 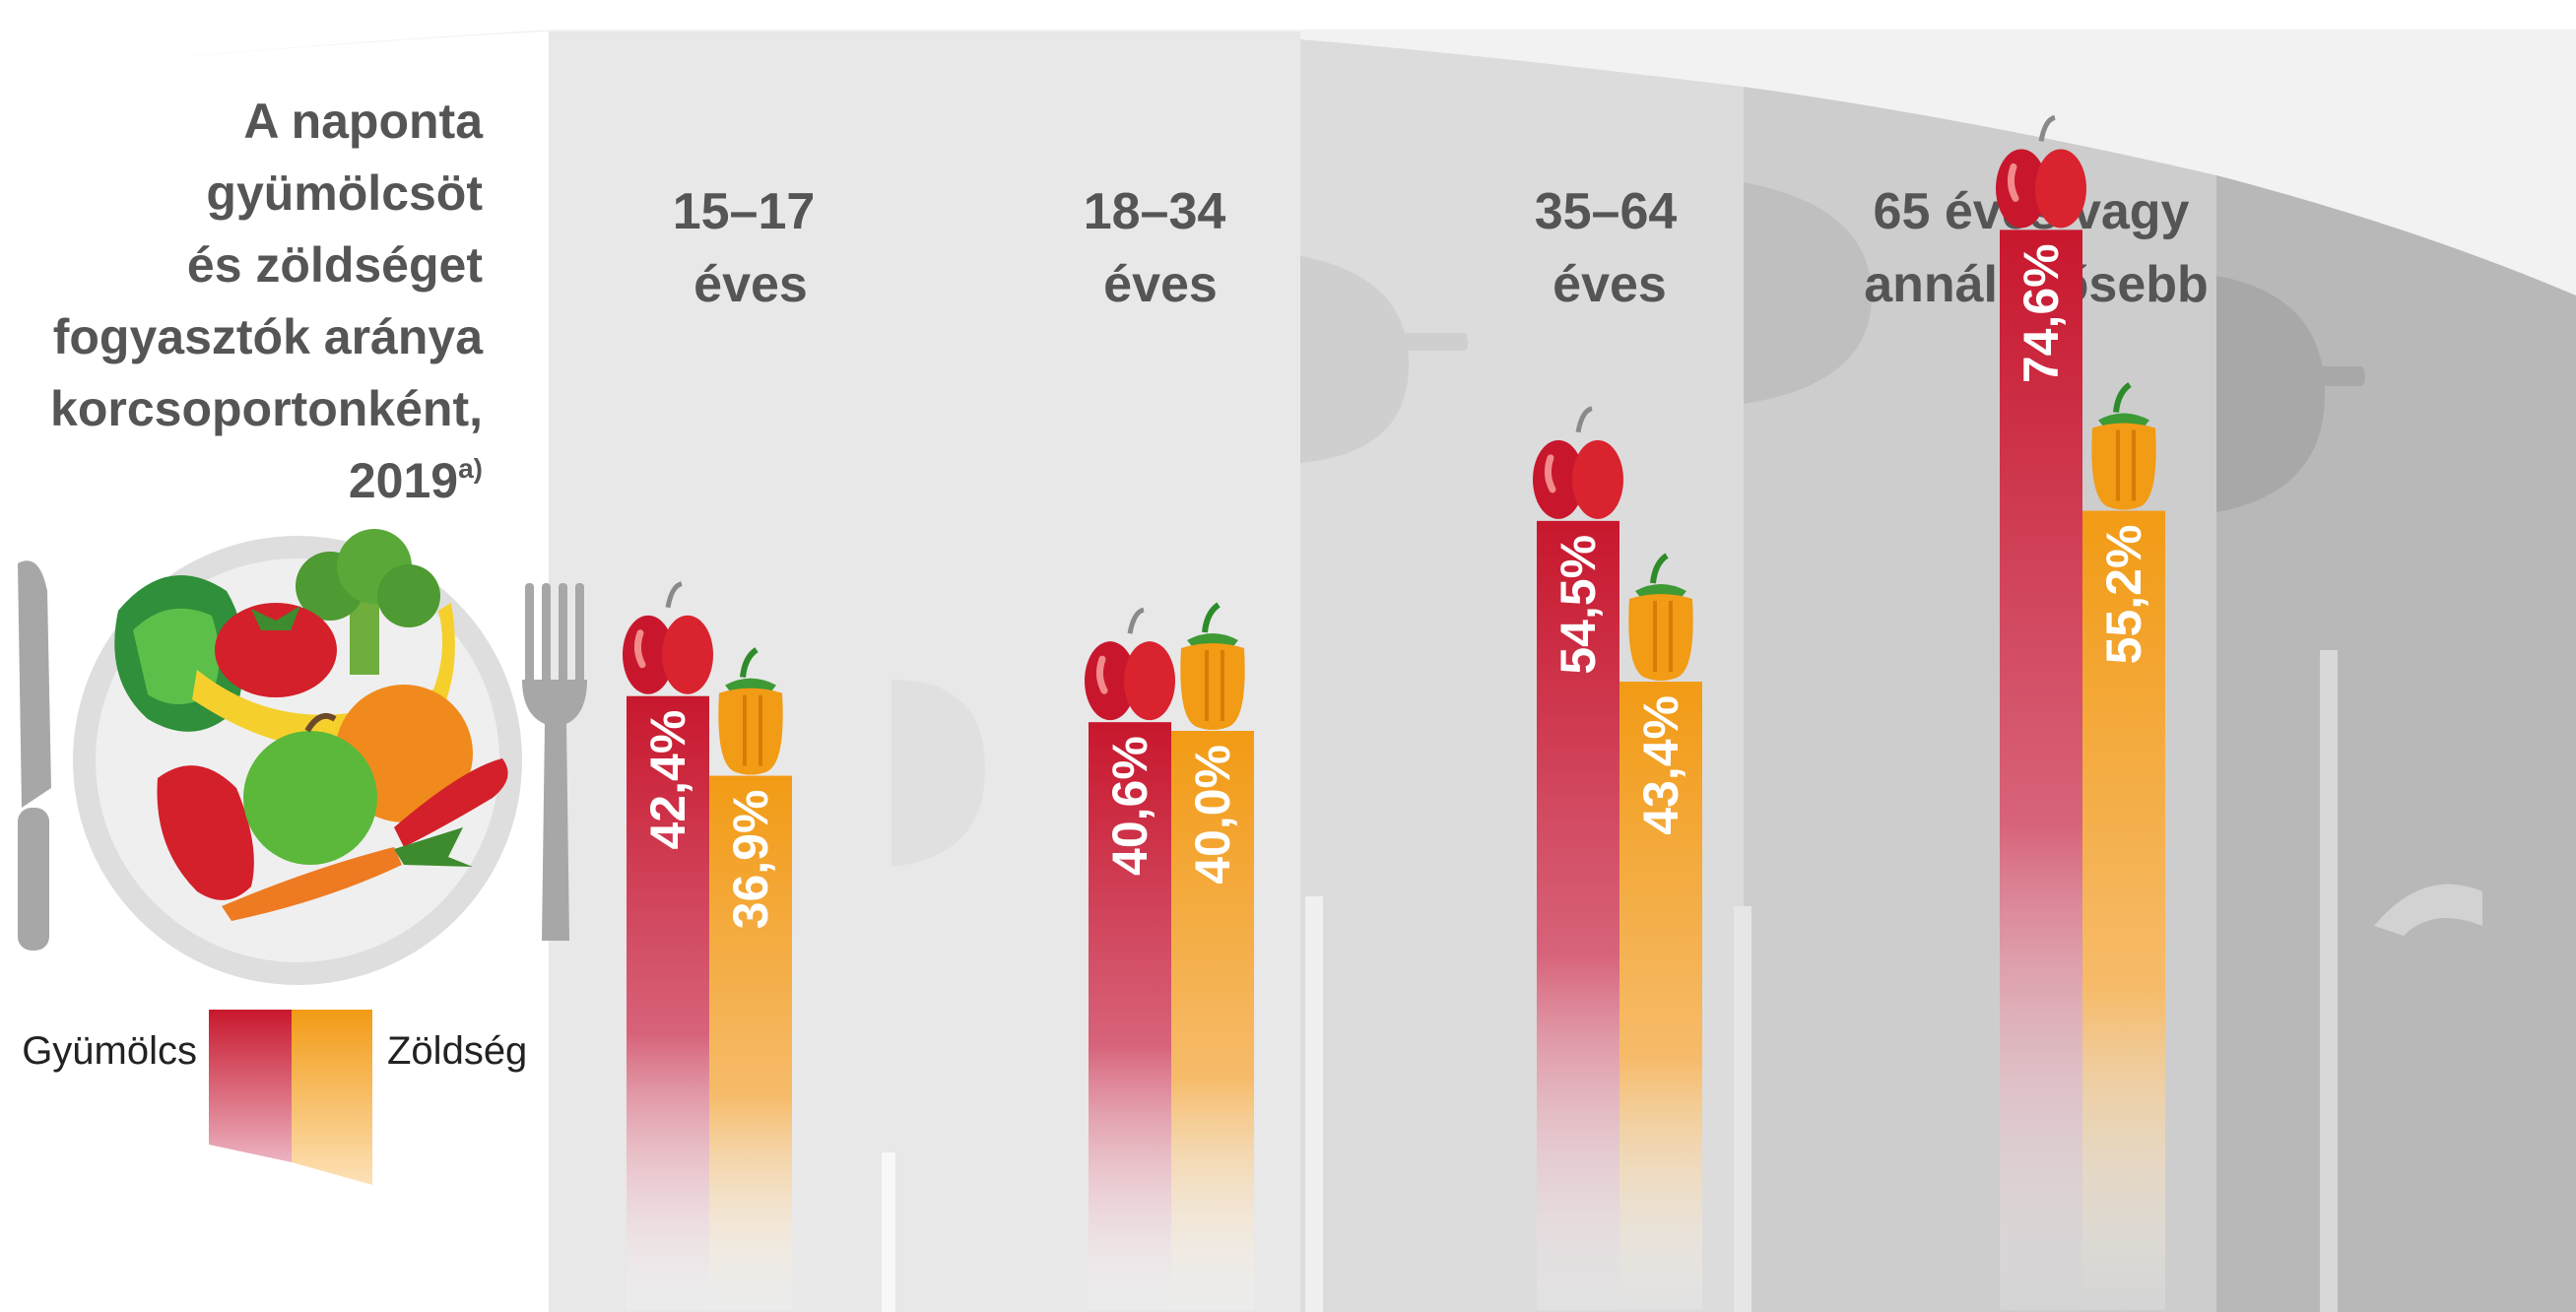 I want to click on red-pepper-icon, so click(x=206, y=832).